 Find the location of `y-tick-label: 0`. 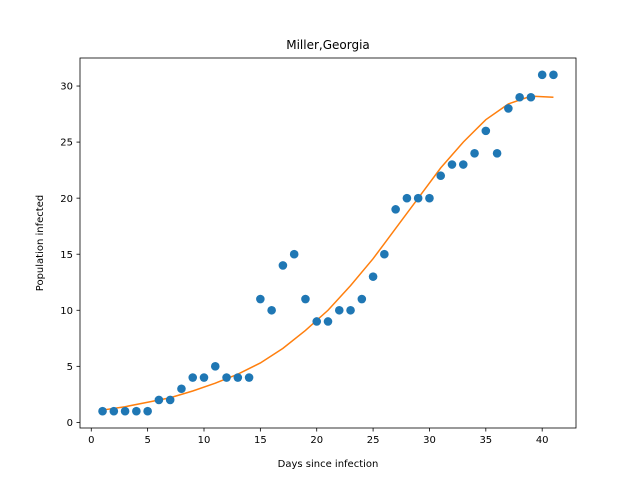

y-tick-label: 0 is located at coordinates (70, 423).